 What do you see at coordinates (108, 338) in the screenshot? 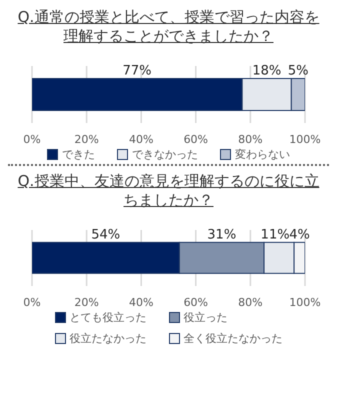
I see `legend-label: 役立たなかった` at bounding box center [108, 338].